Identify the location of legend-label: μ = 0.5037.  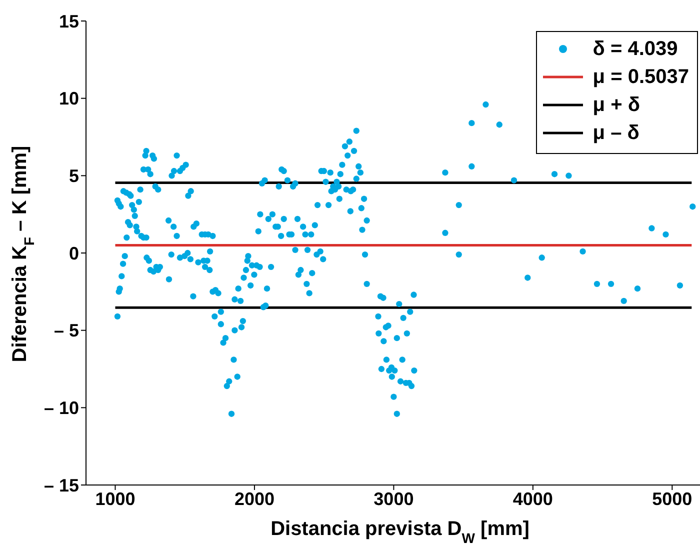
(640, 77).